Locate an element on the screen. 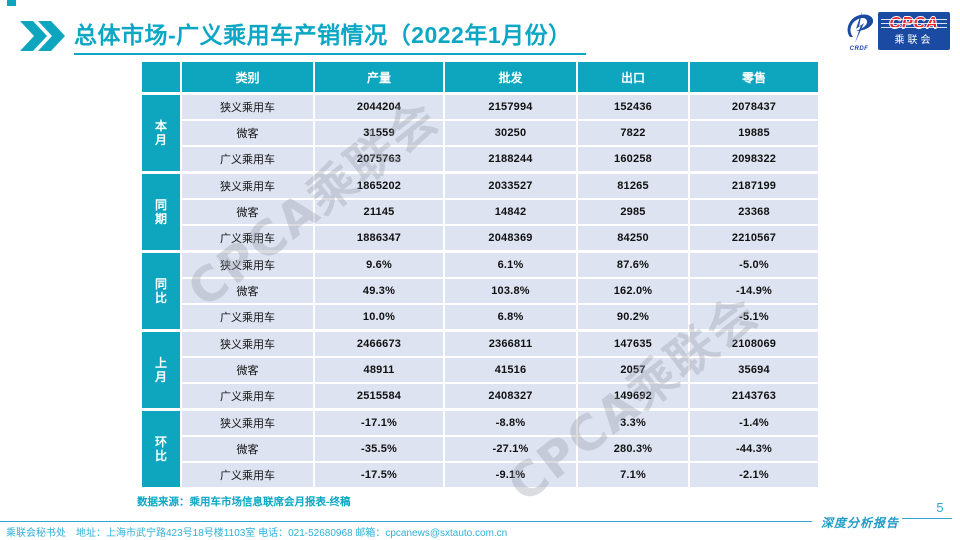  group-label: 同期 is located at coordinates (161, 212).